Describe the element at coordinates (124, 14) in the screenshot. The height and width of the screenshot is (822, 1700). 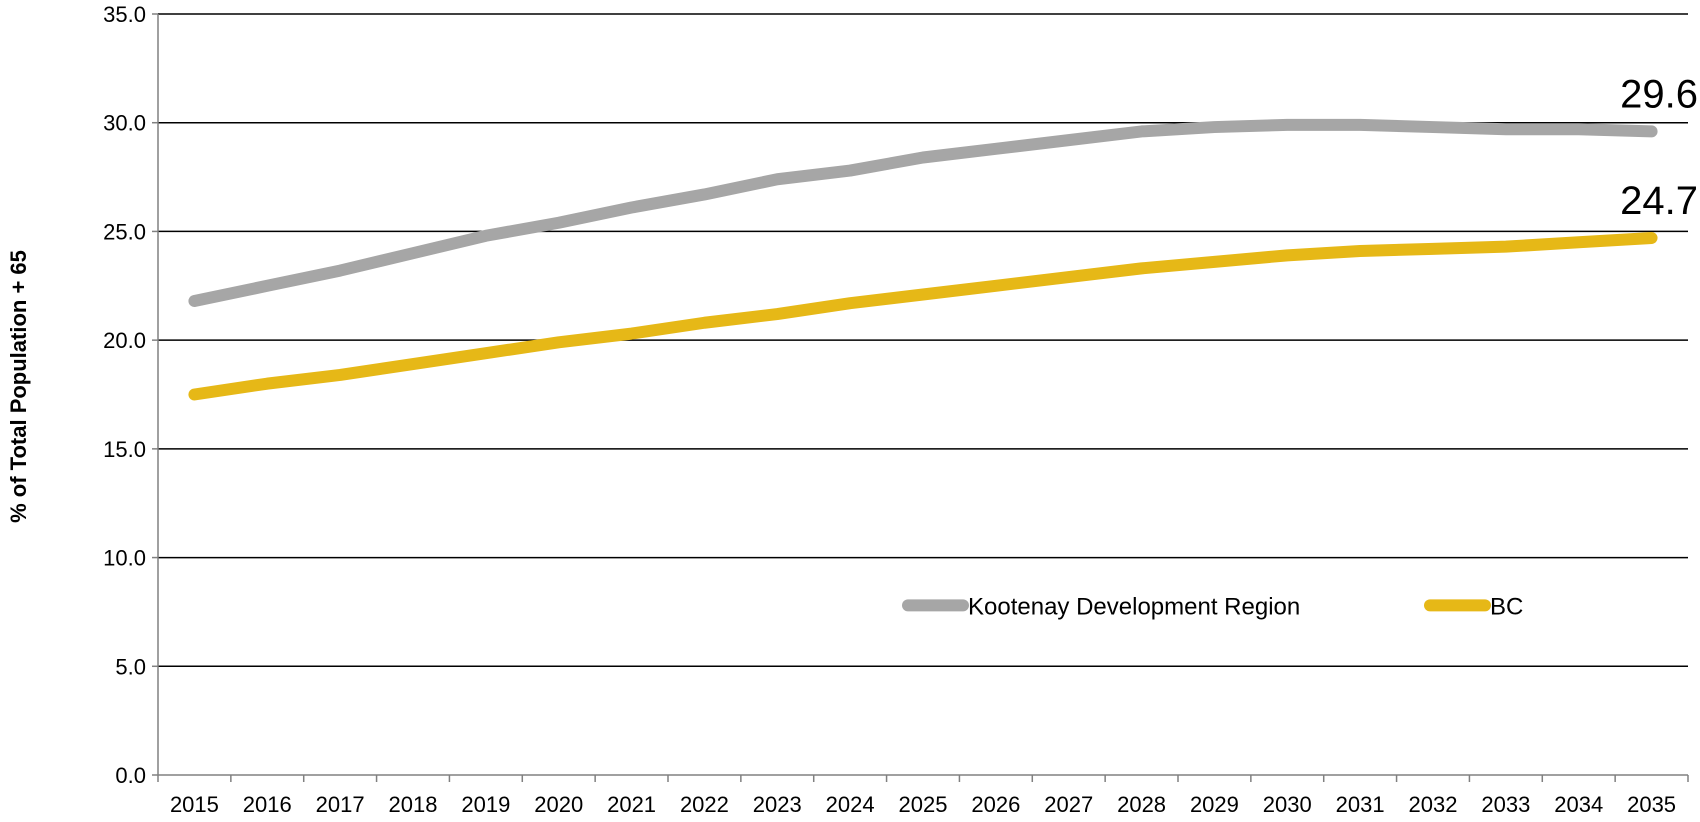
I see `y-tick-label: 35.0` at that location.